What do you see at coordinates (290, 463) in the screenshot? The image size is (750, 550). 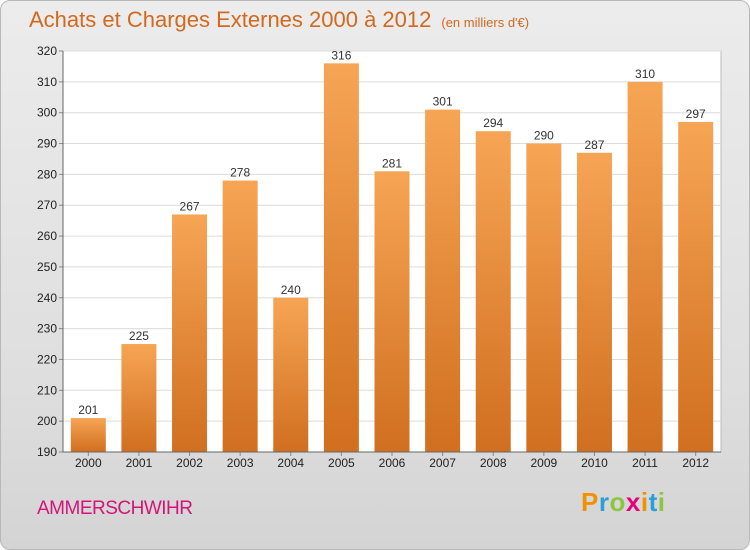 I see `x-tick-label: 2004` at bounding box center [290, 463].